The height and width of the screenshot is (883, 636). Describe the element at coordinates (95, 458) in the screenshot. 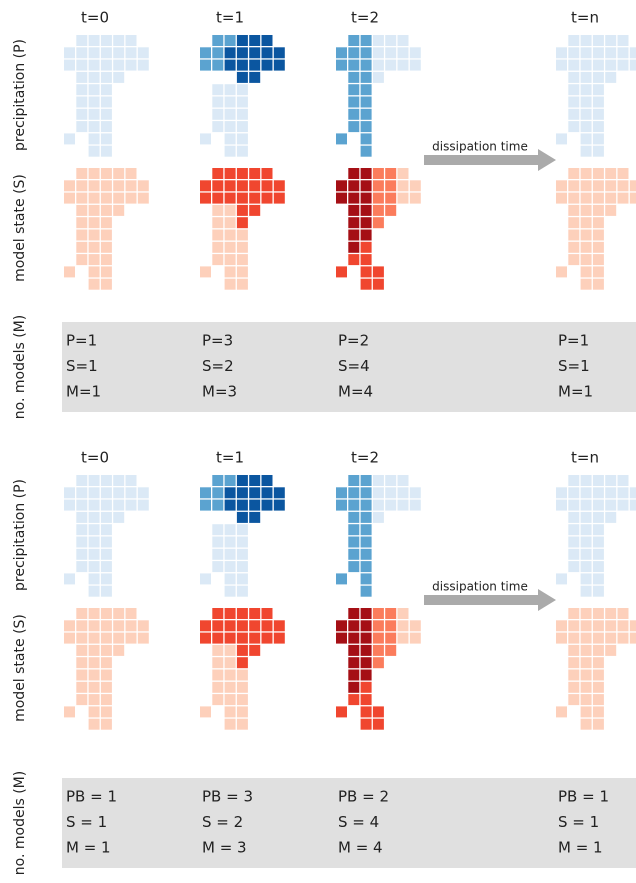

I see `column-header: t=0` at that location.